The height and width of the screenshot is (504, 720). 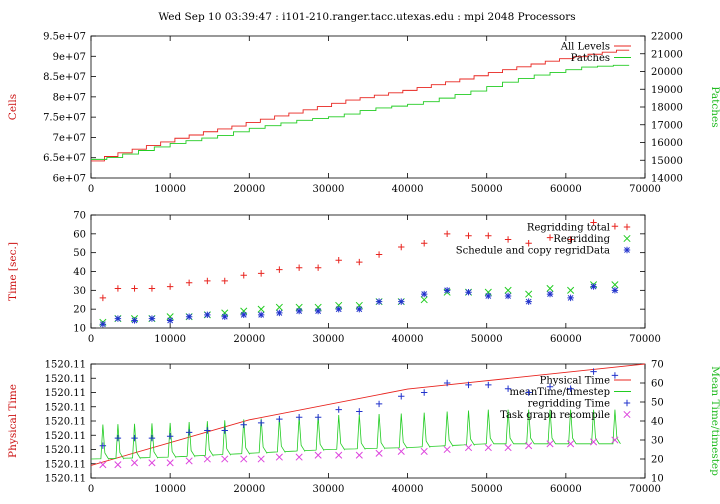 What do you see at coordinates (170, 189) in the screenshot?
I see `x-tick-label: 10000` at bounding box center [170, 189].